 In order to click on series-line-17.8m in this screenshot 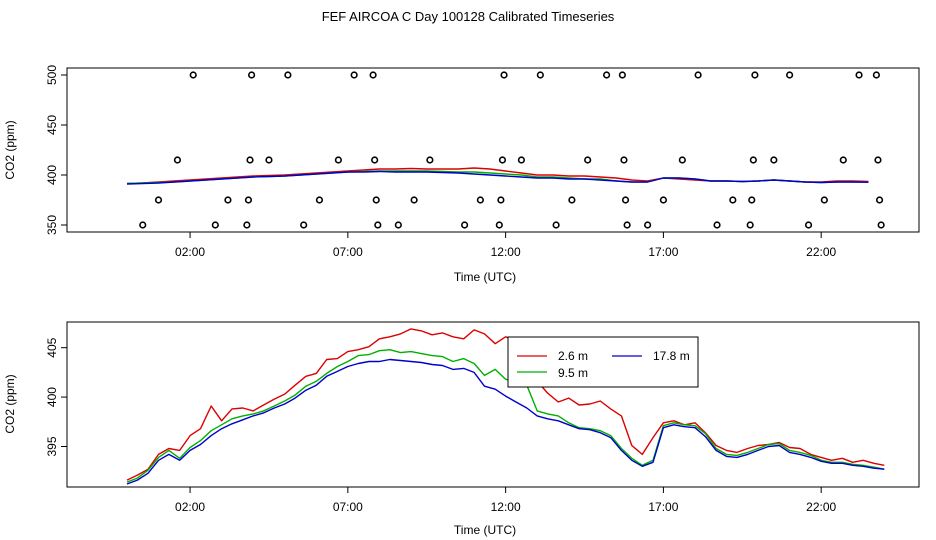, I will do `click(497, 177)`.